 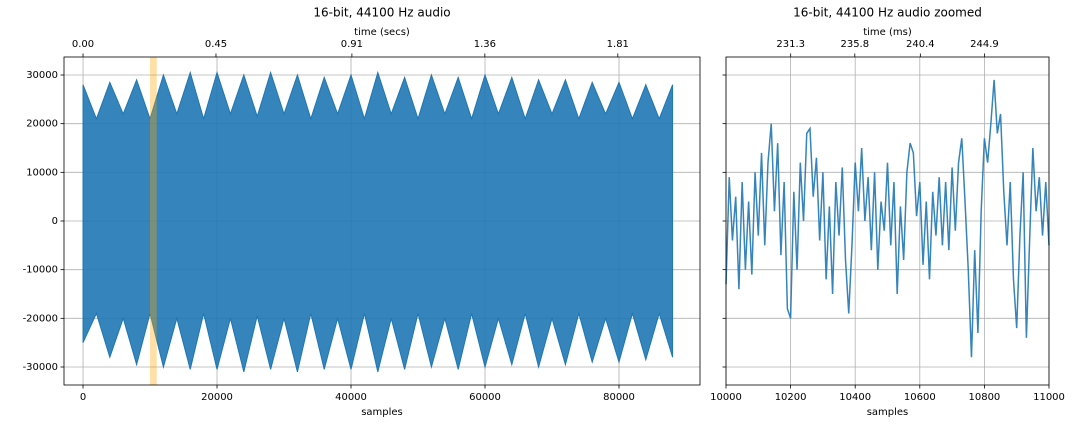 What do you see at coordinates (42, 172) in the screenshot?
I see `y-tick-label: 10000` at bounding box center [42, 172].